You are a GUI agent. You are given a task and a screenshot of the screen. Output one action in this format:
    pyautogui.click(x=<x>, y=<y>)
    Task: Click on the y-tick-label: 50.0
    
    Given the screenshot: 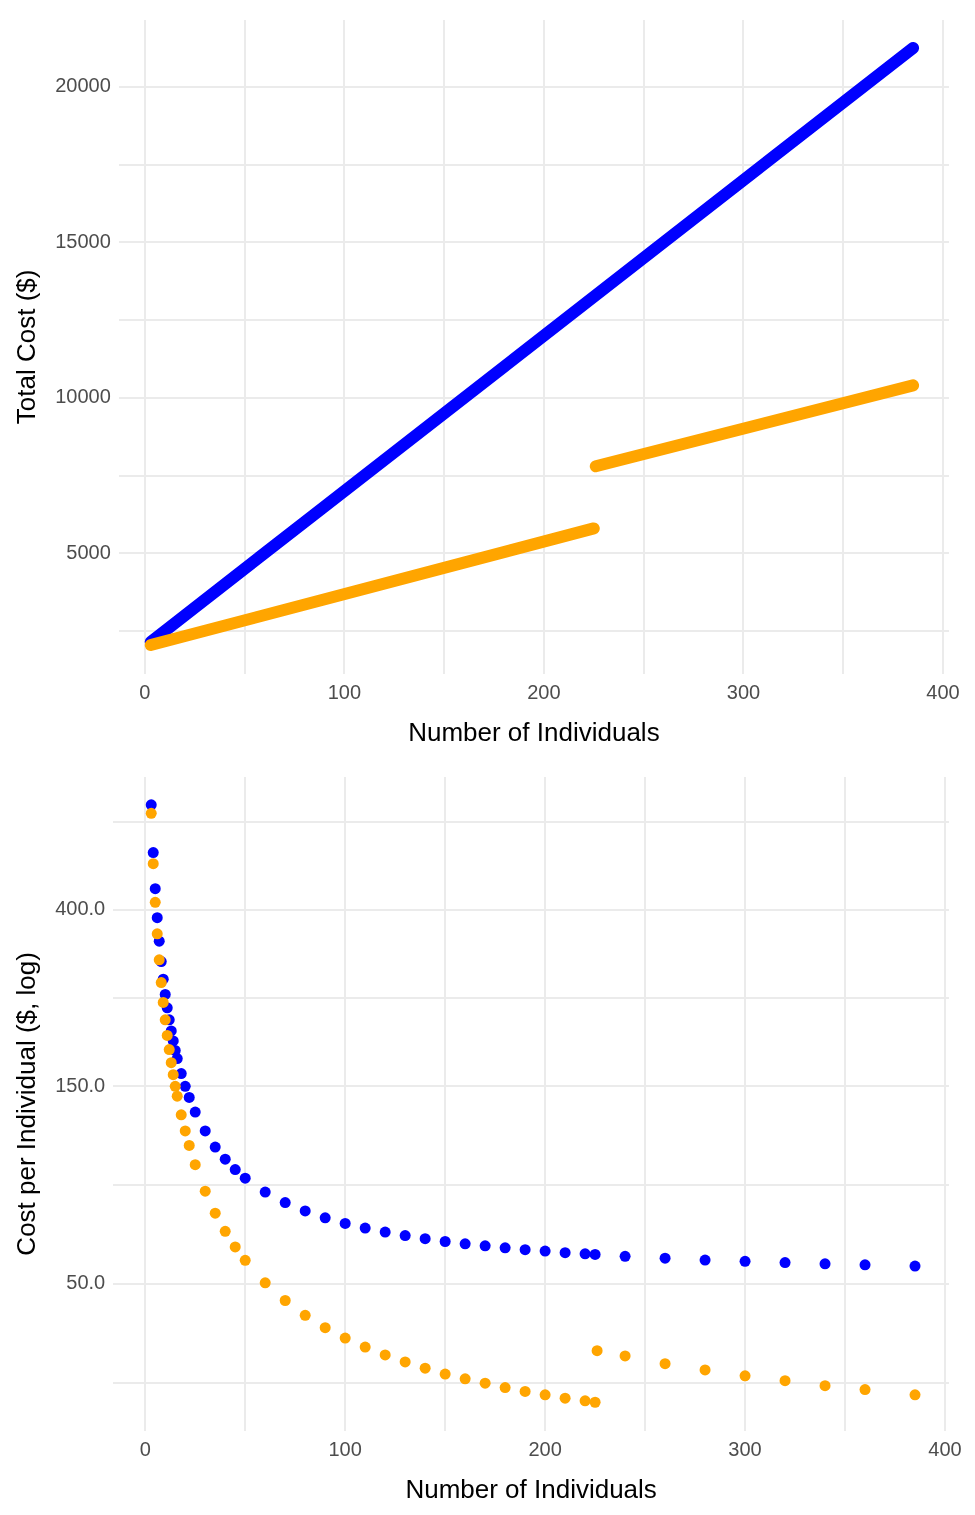 What is the action you would take?
    pyautogui.click(x=86, y=1282)
    